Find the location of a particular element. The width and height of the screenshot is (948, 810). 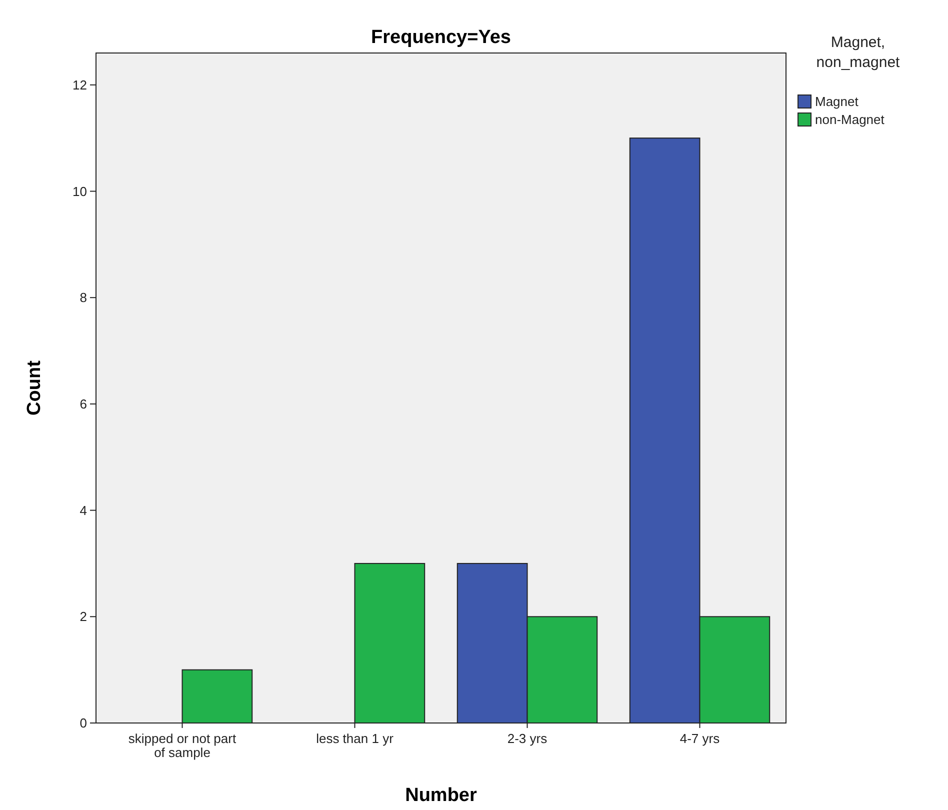

y-tick-label: 2 is located at coordinates (83, 616).